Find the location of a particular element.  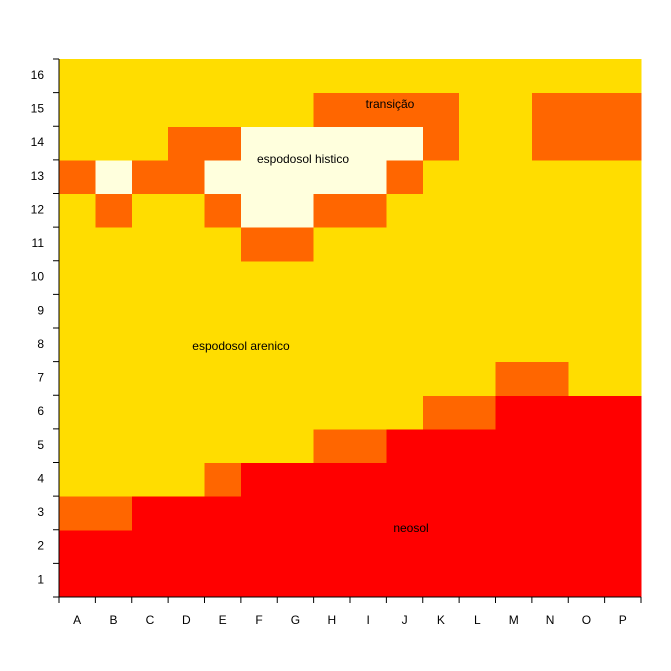

x-tick-label: G is located at coordinates (295, 620).